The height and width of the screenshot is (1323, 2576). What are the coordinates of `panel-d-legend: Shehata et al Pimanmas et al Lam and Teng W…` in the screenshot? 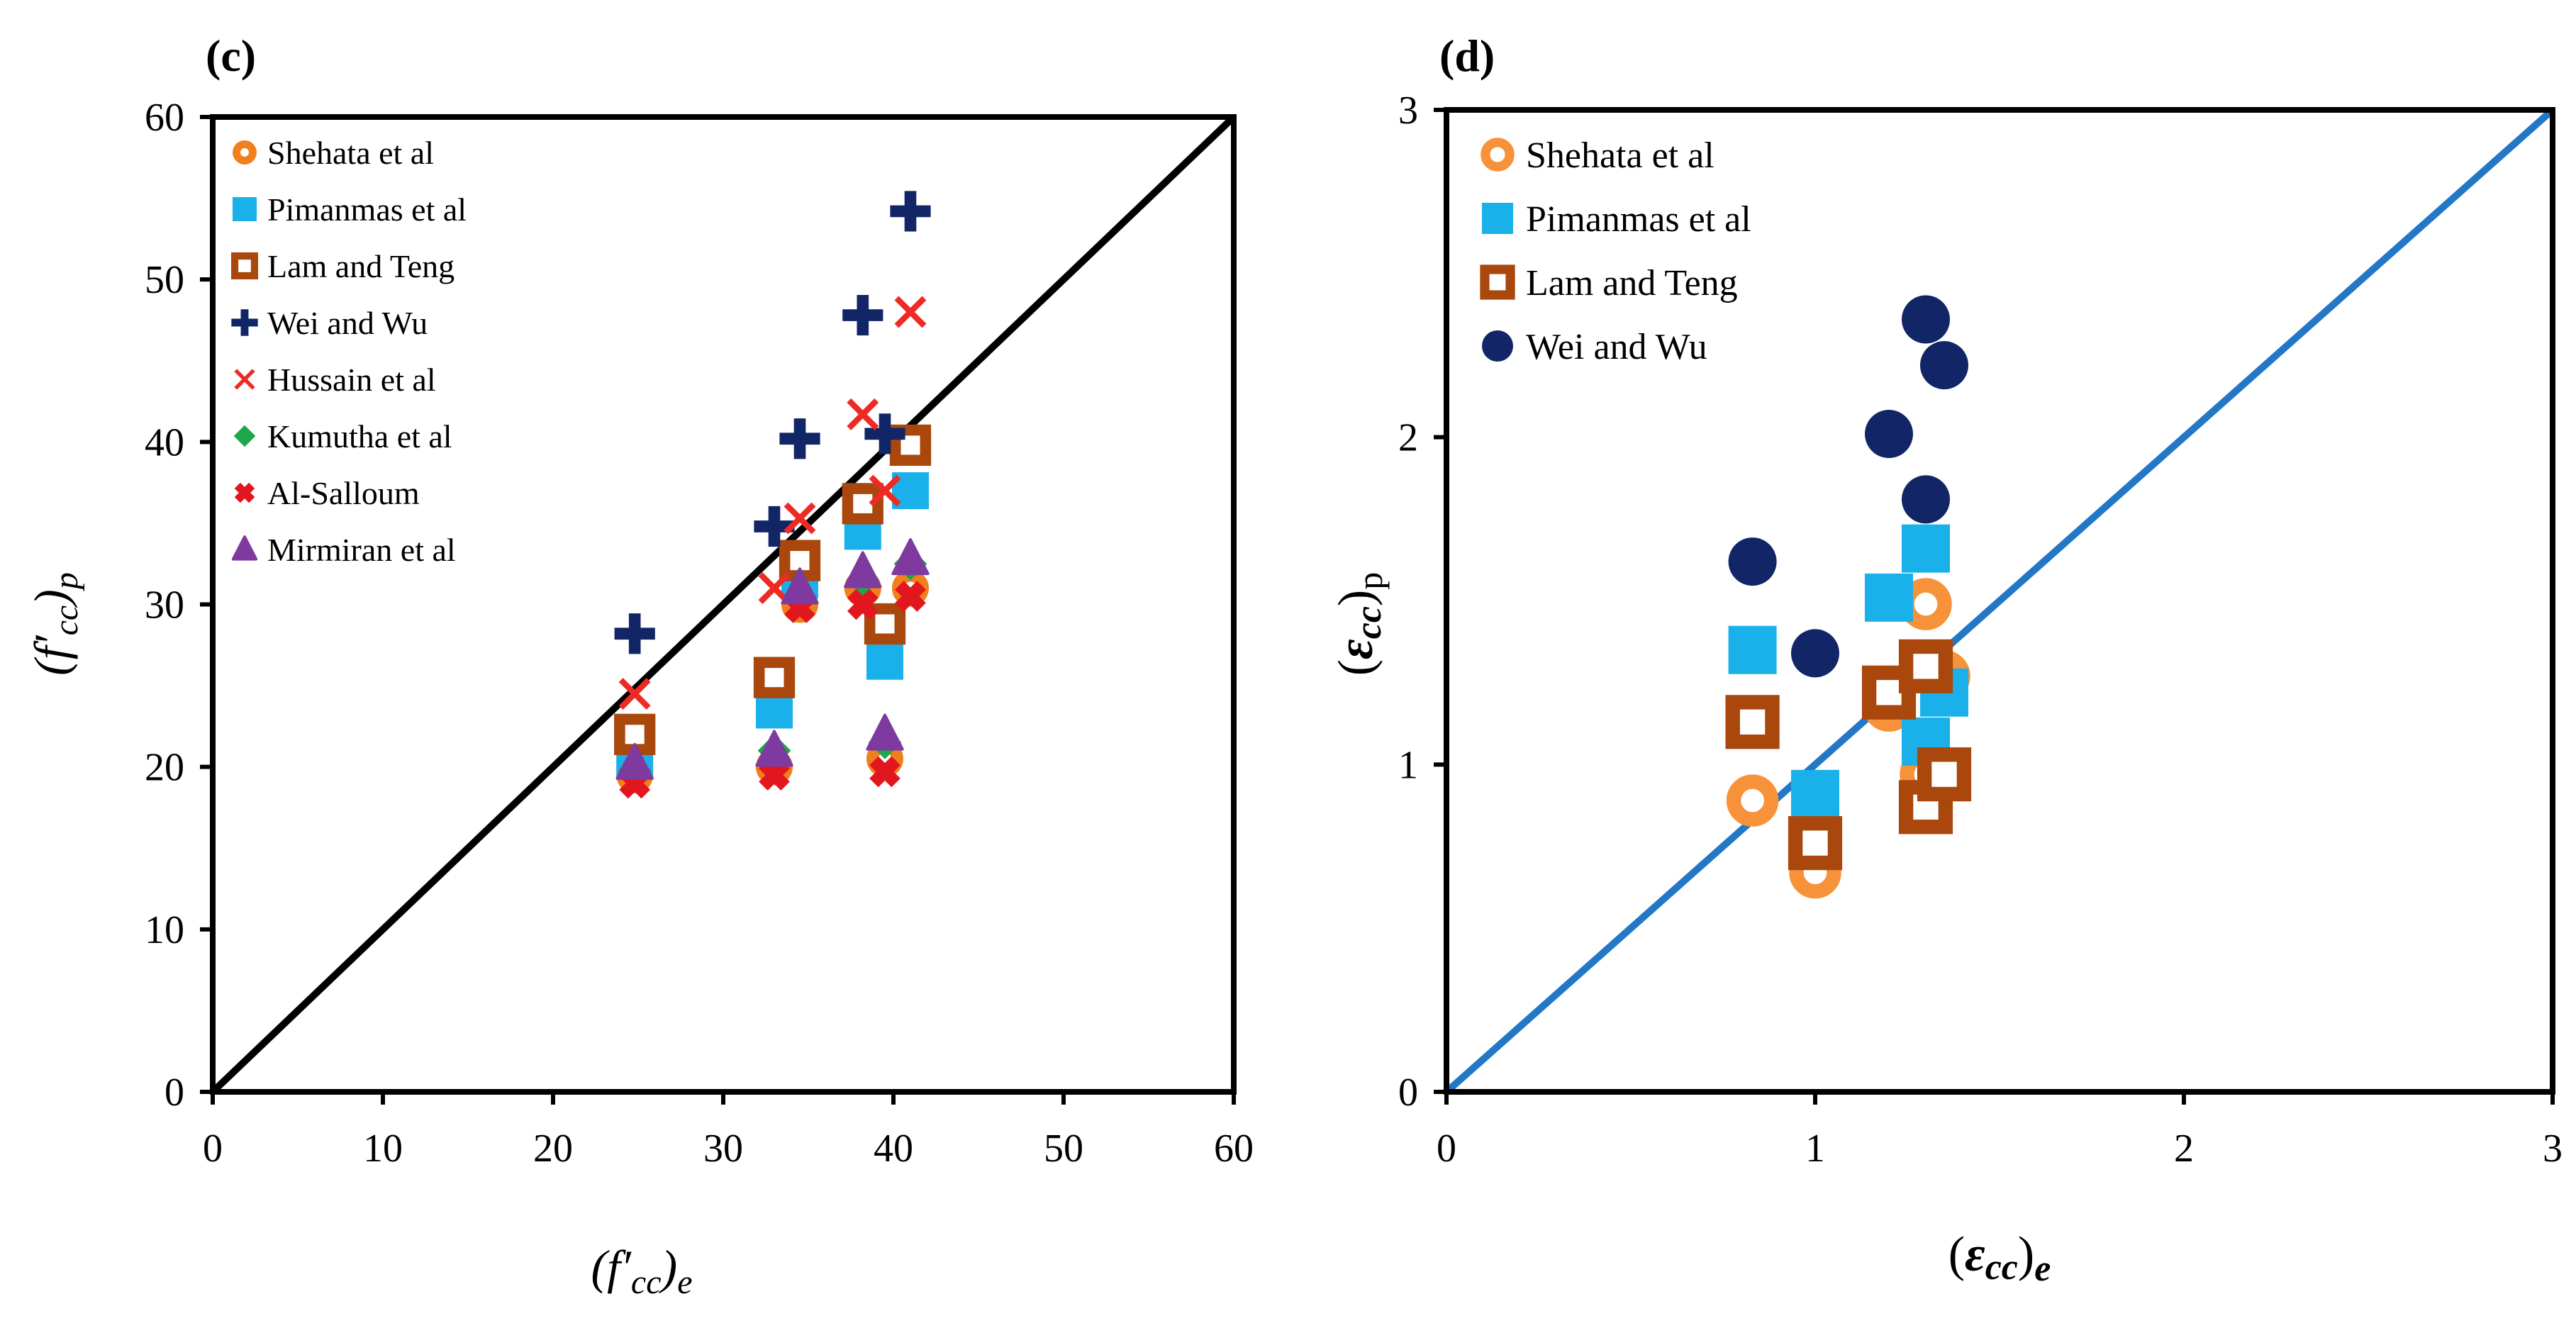 It's located at (1616, 251).